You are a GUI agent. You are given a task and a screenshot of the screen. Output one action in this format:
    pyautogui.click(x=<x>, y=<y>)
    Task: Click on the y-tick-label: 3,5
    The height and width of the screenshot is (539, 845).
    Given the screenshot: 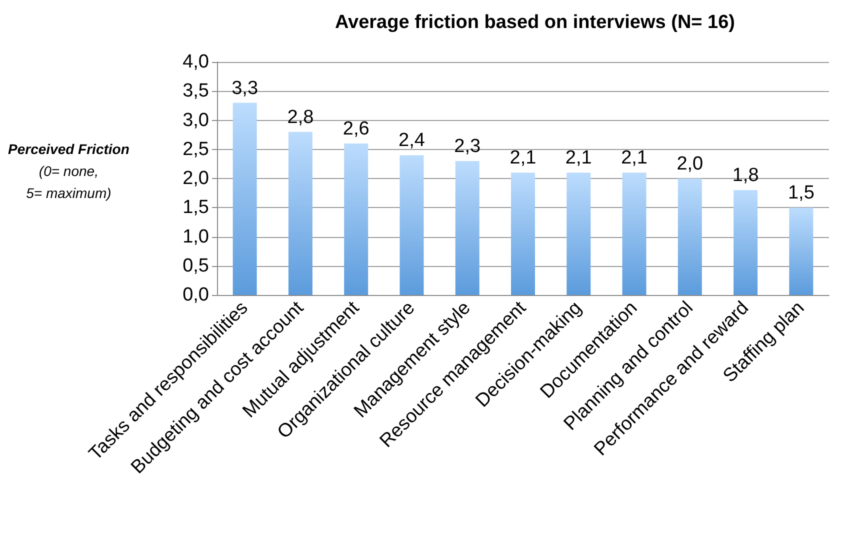 What is the action you would take?
    pyautogui.click(x=195, y=91)
    